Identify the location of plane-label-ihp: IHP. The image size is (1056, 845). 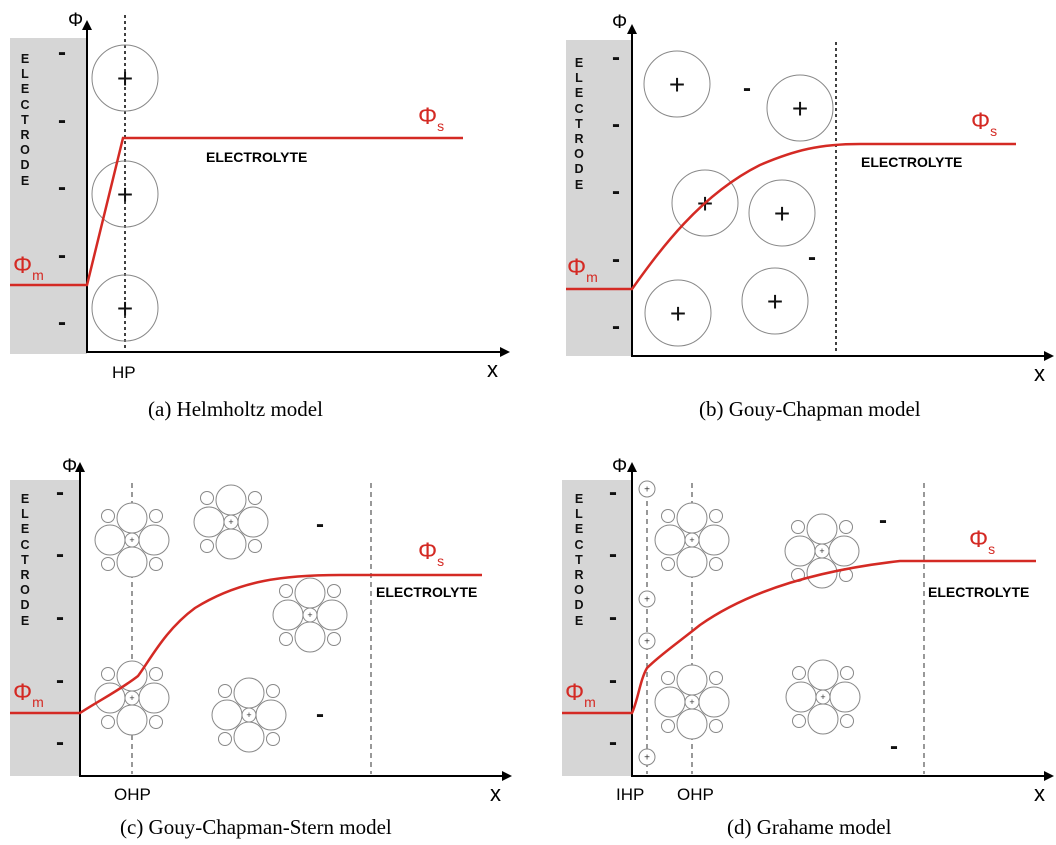
(630, 794).